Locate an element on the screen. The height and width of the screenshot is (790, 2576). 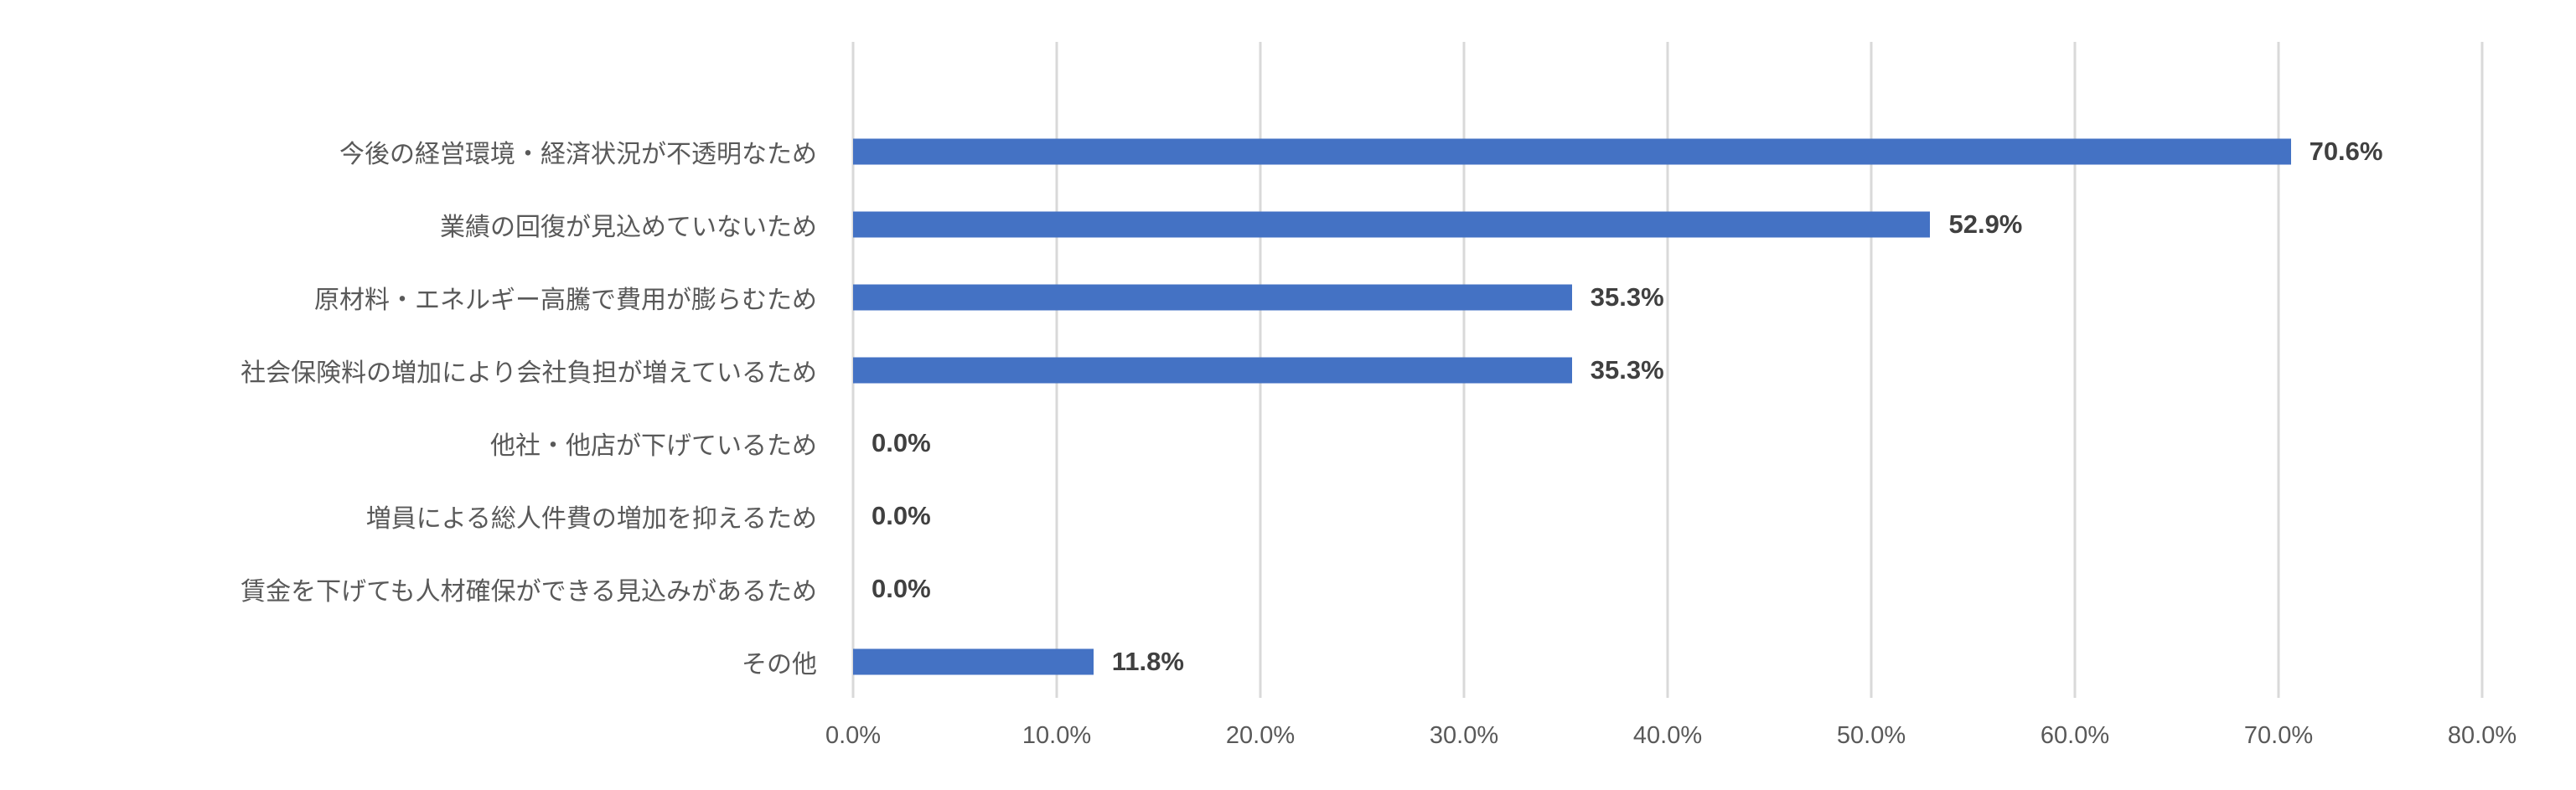
category-row: 業績の回復が見込めていないため is located at coordinates (408, 224).